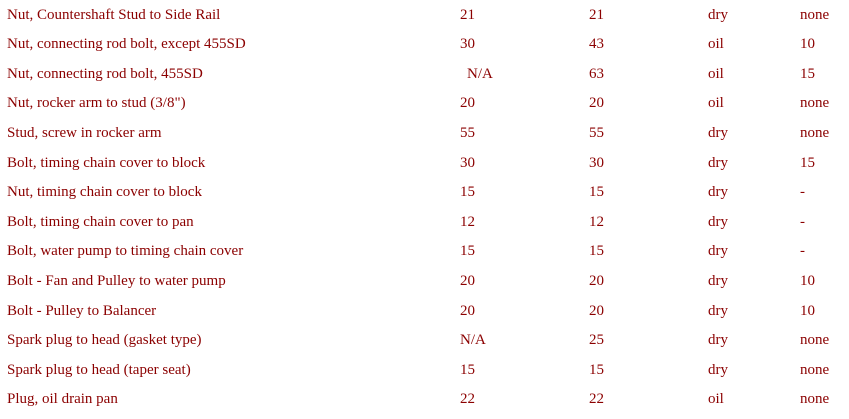  Describe the element at coordinates (84, 132) in the screenshot. I see `fastener-name: Stud, screw in rocker arm` at that location.